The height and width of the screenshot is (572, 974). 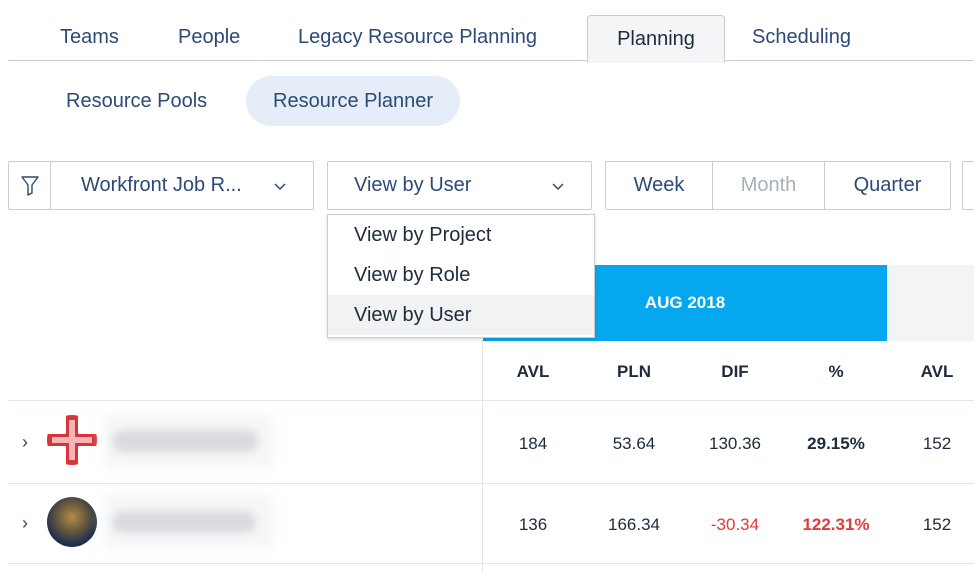 I want to click on filter-icon, so click(x=29, y=185).